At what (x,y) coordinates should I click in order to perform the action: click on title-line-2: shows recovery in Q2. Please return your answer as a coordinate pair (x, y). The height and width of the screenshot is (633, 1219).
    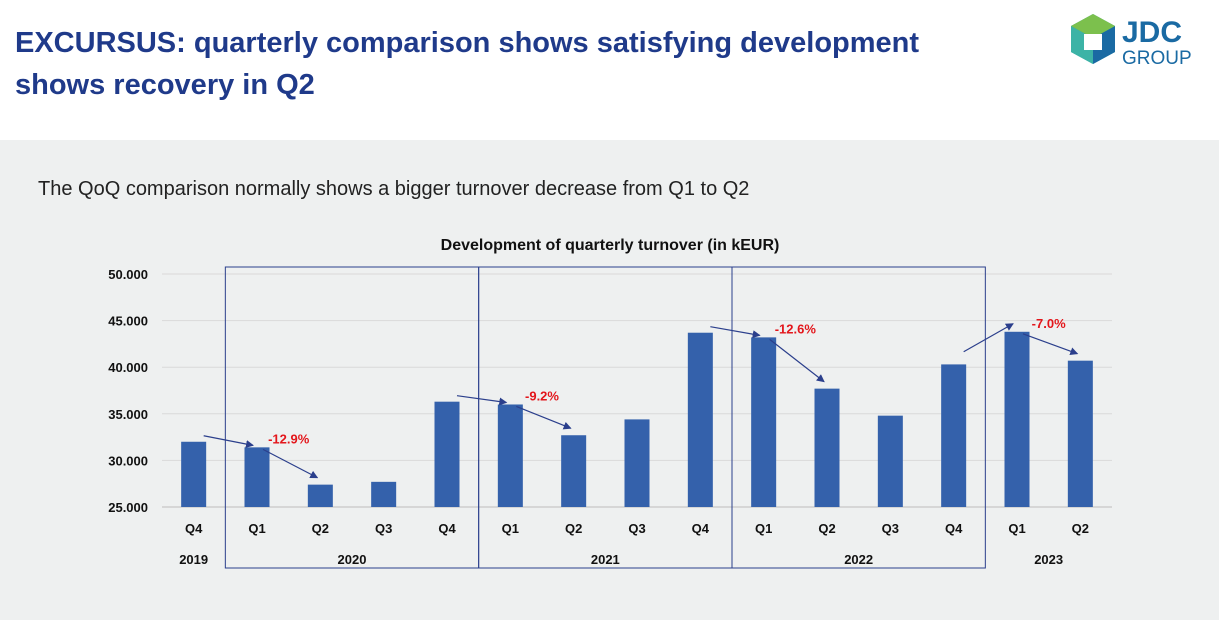
    Looking at the image, I should click on (165, 85).